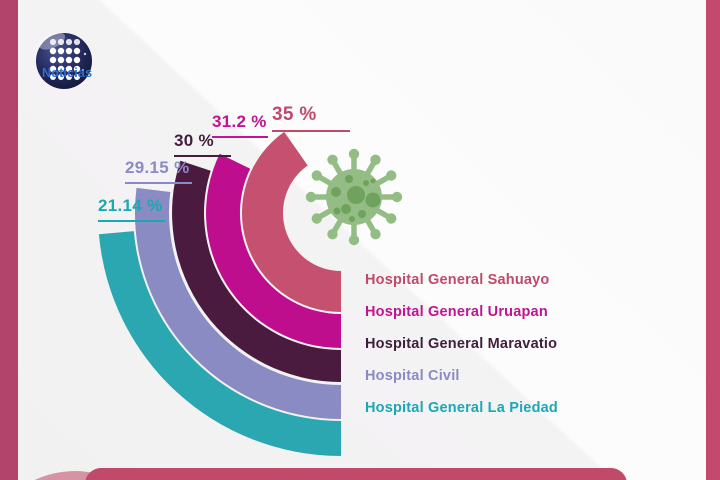 The image size is (720, 480). What do you see at coordinates (456, 312) in the screenshot?
I see `legend-item-1: Hospital General Uruapan` at bounding box center [456, 312].